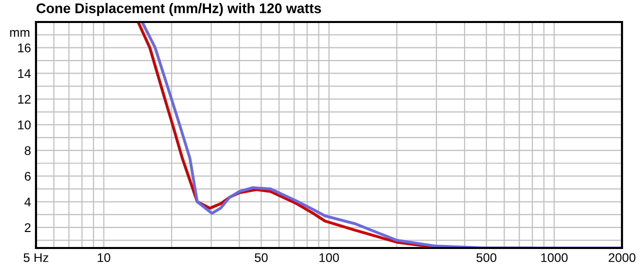 The image size is (643, 270). Describe the element at coordinates (27, 227) in the screenshot. I see `y-tick-label: 2` at that location.